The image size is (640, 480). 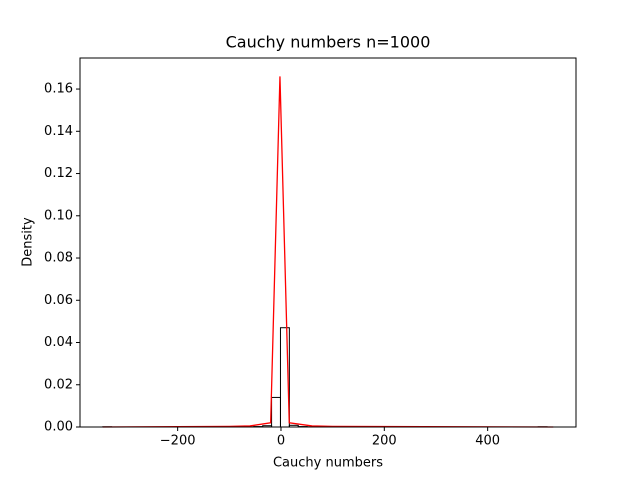 I want to click on x-tick-label: −200, so click(x=178, y=441).